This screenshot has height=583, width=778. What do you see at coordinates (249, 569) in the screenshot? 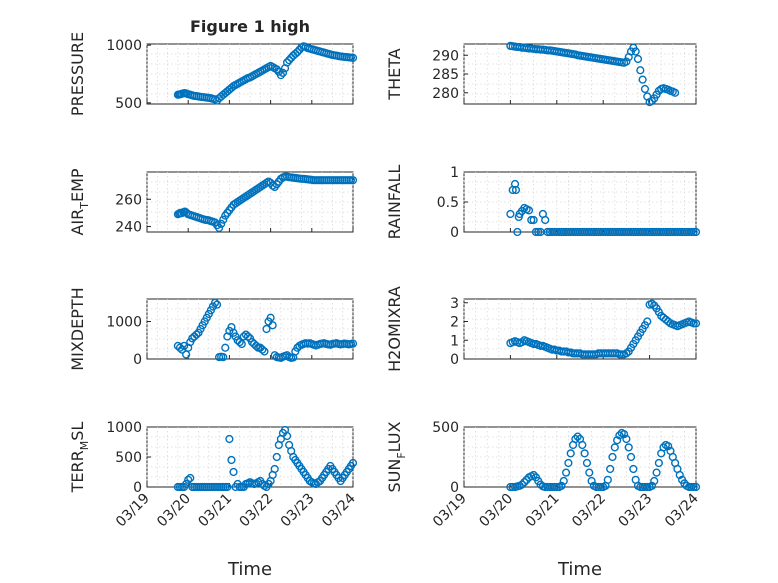
I see `x-axis-label: Time` at bounding box center [249, 569].